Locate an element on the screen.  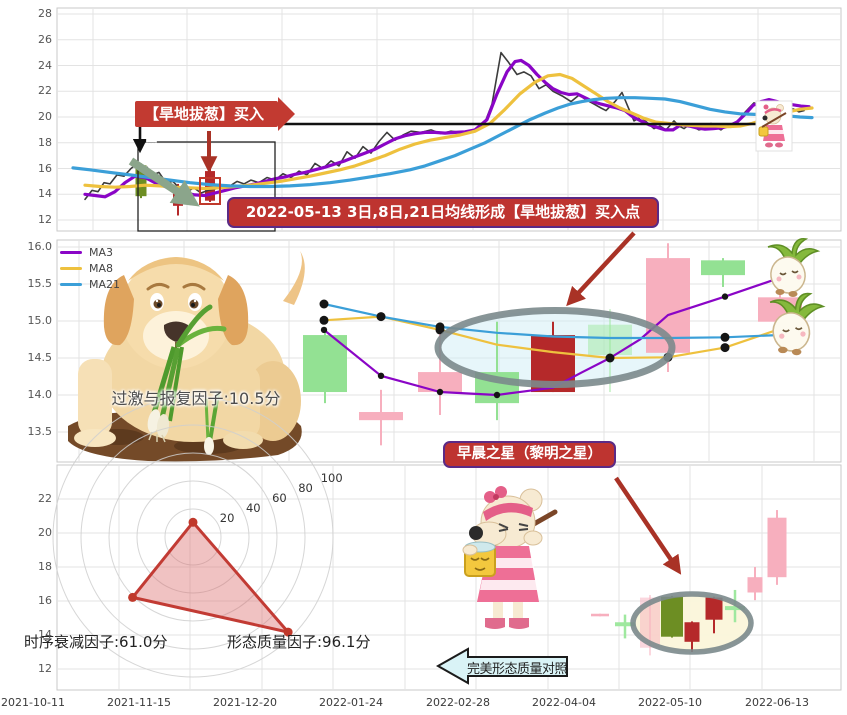
perfect-pattern-badge-label: 完美形态质量对照 is located at coordinates (517, 669).